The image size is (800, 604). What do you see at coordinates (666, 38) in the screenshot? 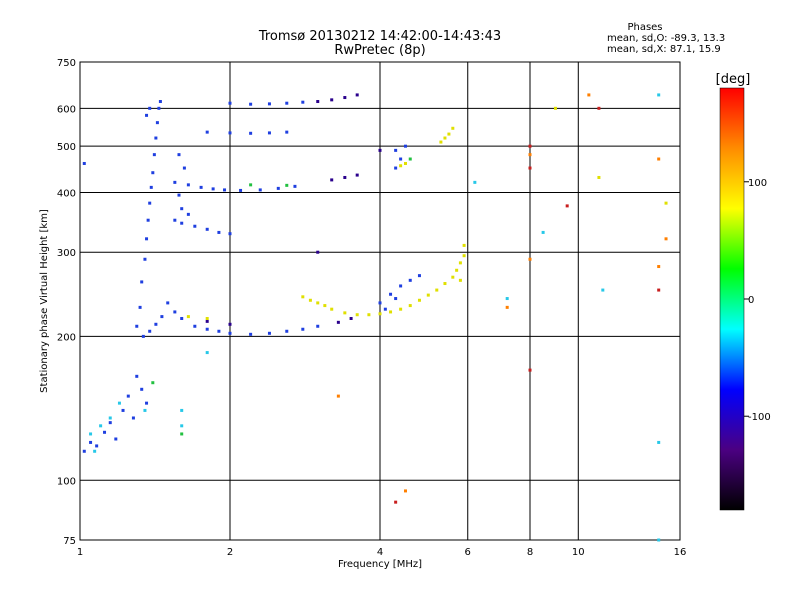
I see `phase-stats-o: mean, sd,O: -89.3, 13.3` at bounding box center [666, 38].